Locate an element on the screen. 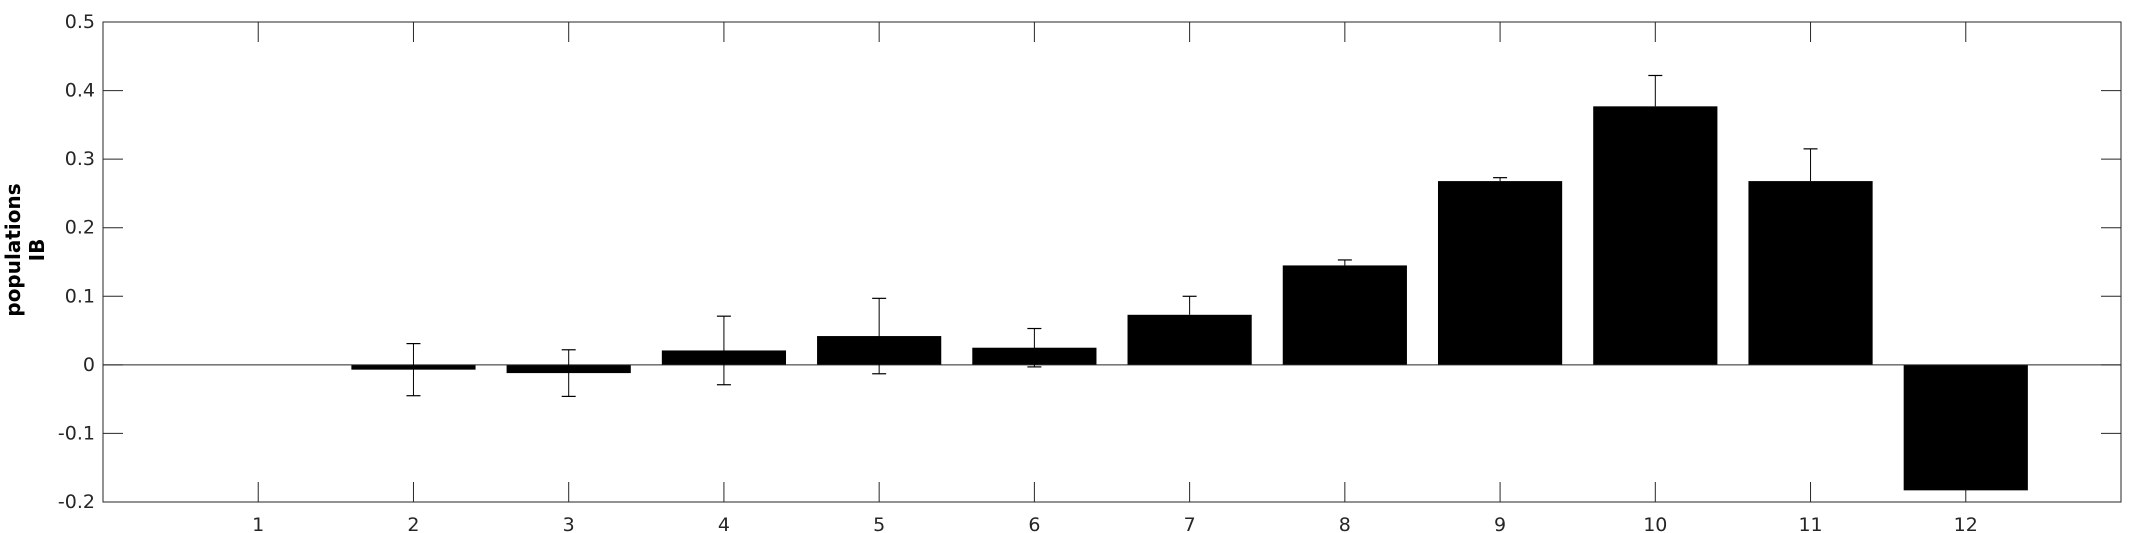 The width and height of the screenshot is (2133, 533). y-axis-label: populations IB is located at coordinates (25, 249).